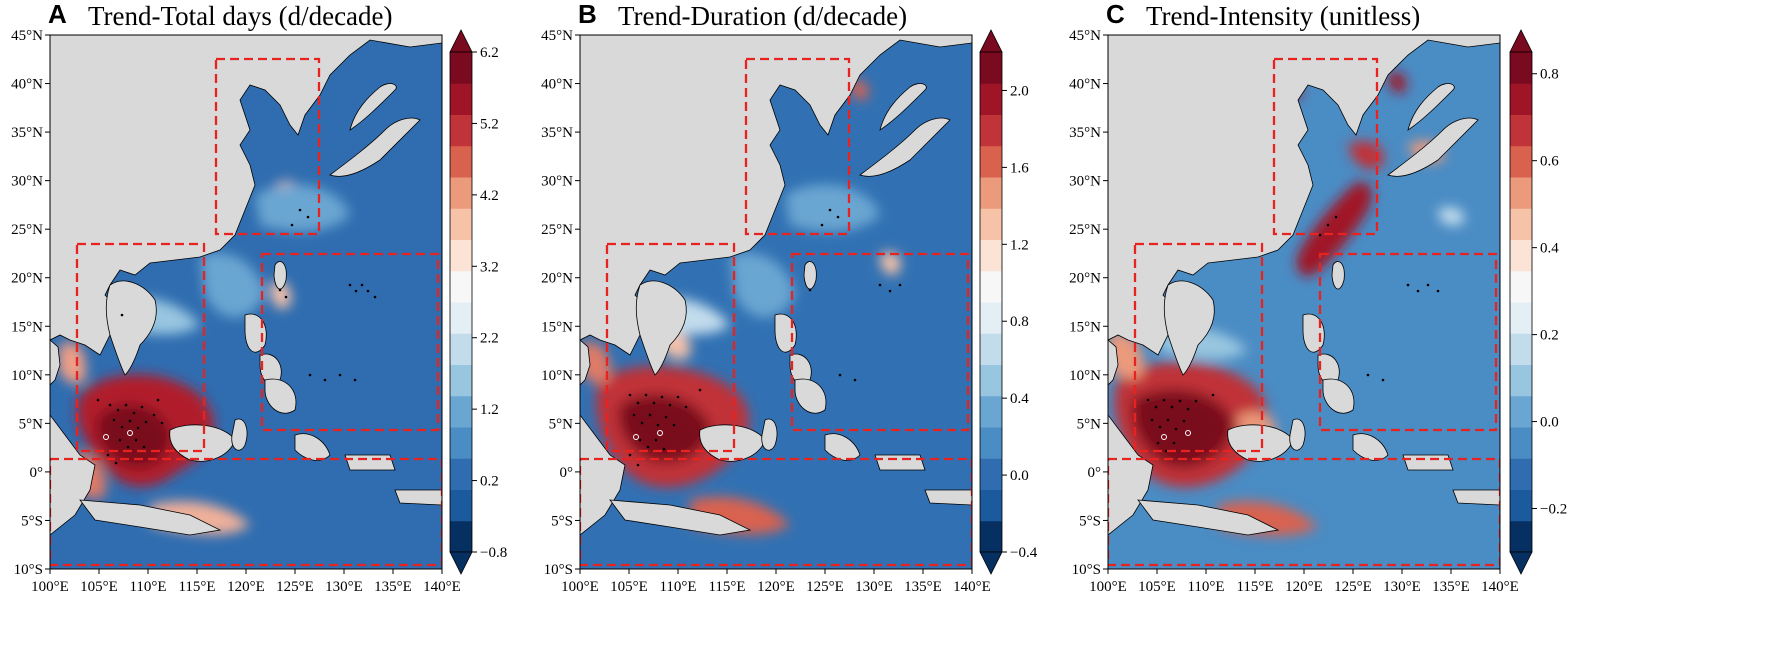 The image size is (1772, 665). Describe the element at coordinates (489, 339) in the screenshot. I see `colorbar-tick-label: 2.2` at that location.